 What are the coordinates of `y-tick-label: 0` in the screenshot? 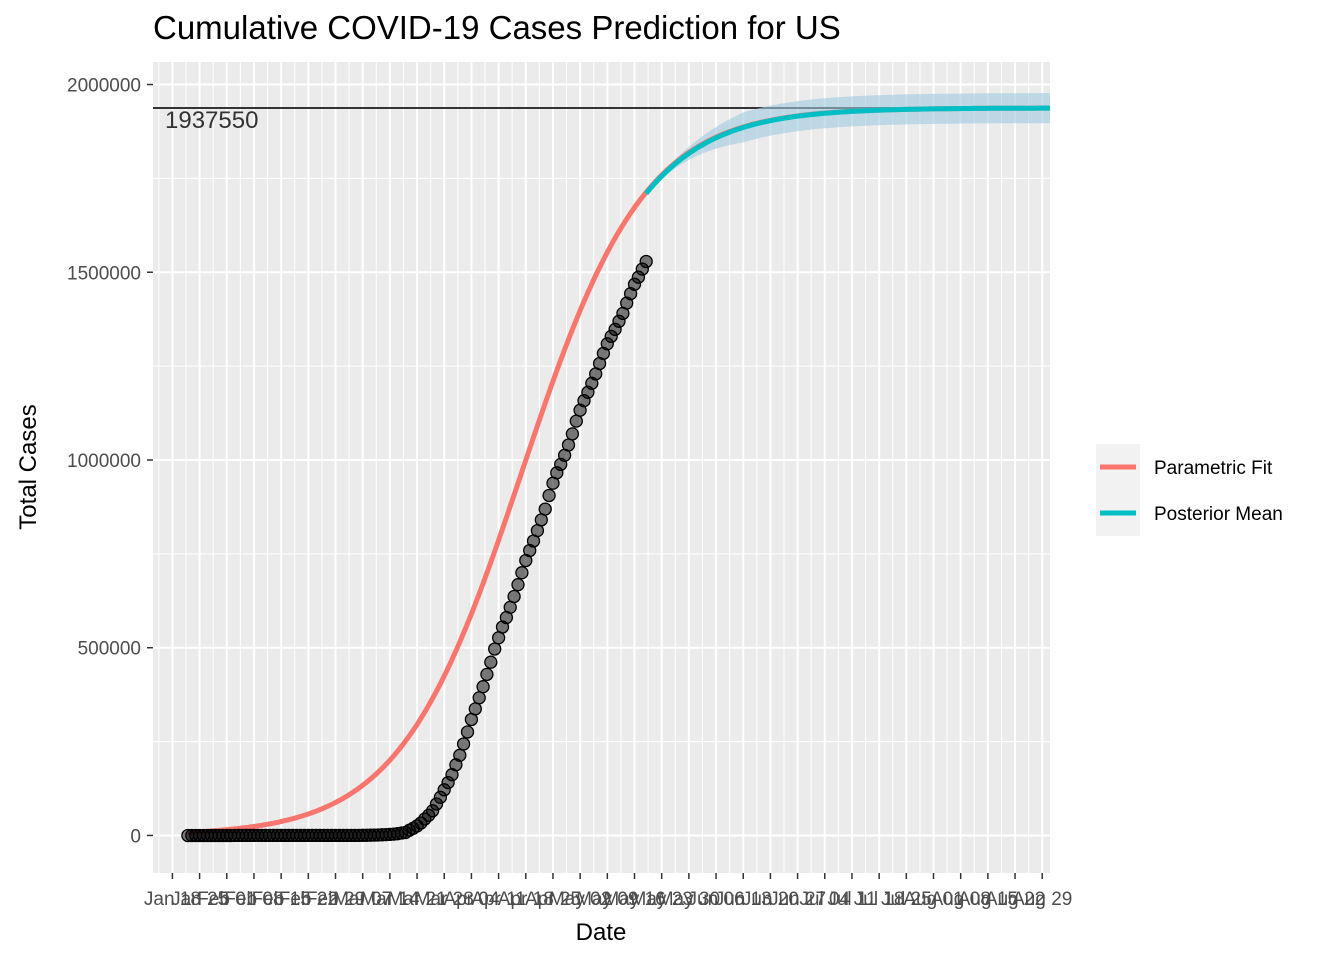 It's located at (135, 836).